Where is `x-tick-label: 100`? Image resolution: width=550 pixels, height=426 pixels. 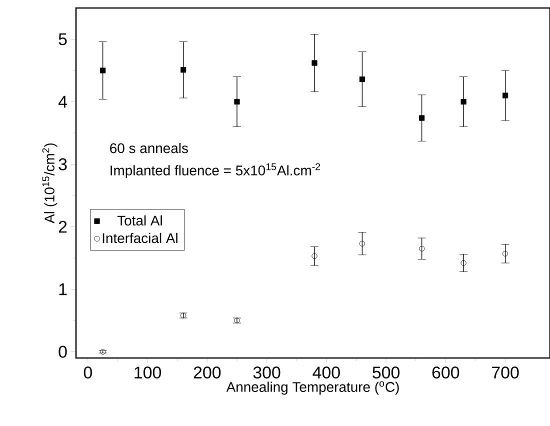
x-tick-label: 100 is located at coordinates (148, 372).